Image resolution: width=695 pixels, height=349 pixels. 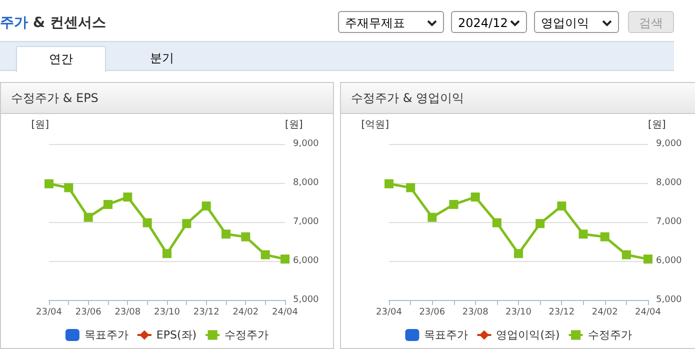 I want to click on dropdown-field: 2024/12, so click(x=489, y=22).